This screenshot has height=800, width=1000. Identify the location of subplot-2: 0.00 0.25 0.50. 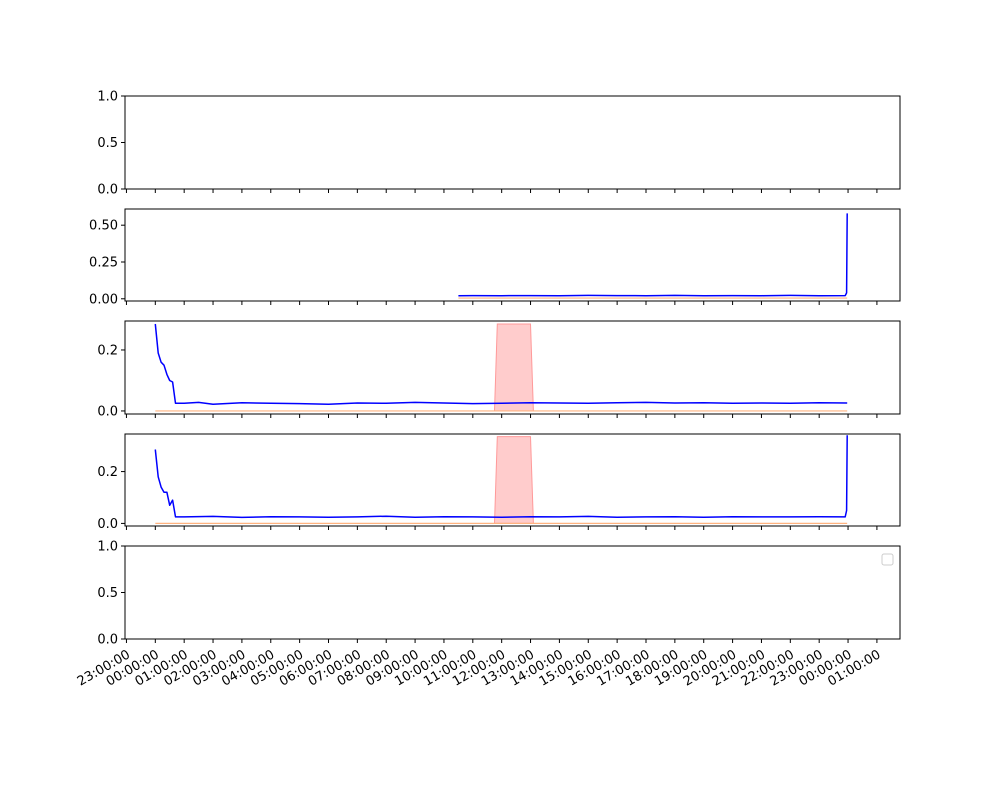
(495, 257).